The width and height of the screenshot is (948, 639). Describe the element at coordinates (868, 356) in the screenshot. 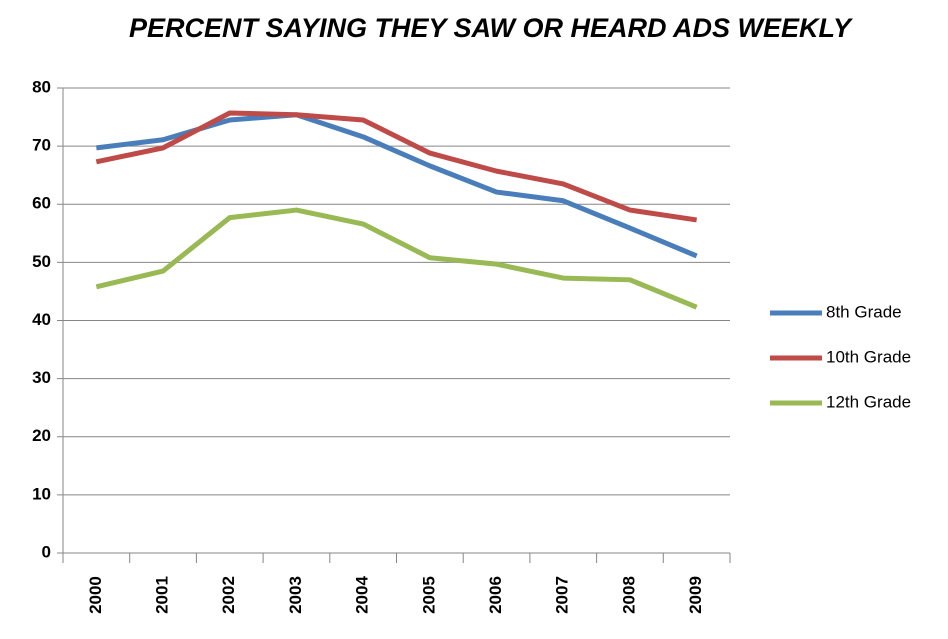

I see `legend-label: 10th Grade` at that location.